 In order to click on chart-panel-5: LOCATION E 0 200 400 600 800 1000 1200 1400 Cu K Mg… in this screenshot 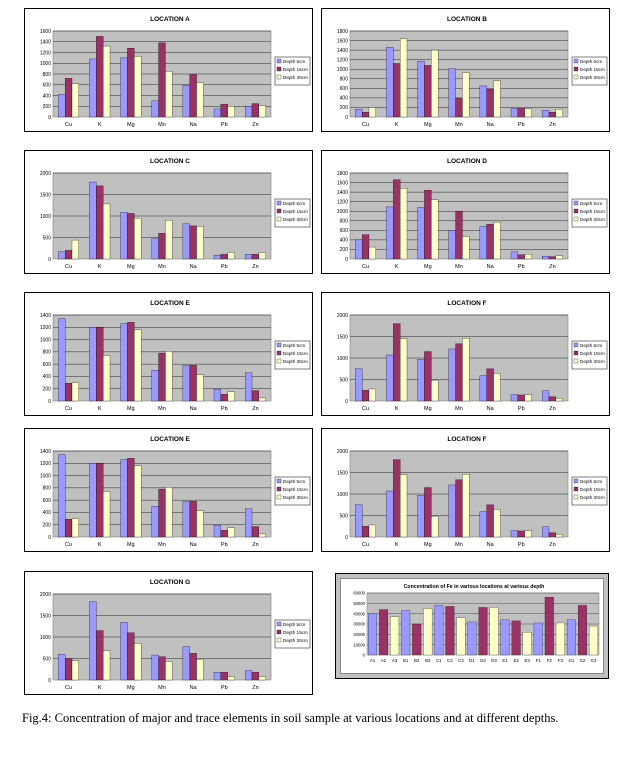, I will do `click(168, 354)`.